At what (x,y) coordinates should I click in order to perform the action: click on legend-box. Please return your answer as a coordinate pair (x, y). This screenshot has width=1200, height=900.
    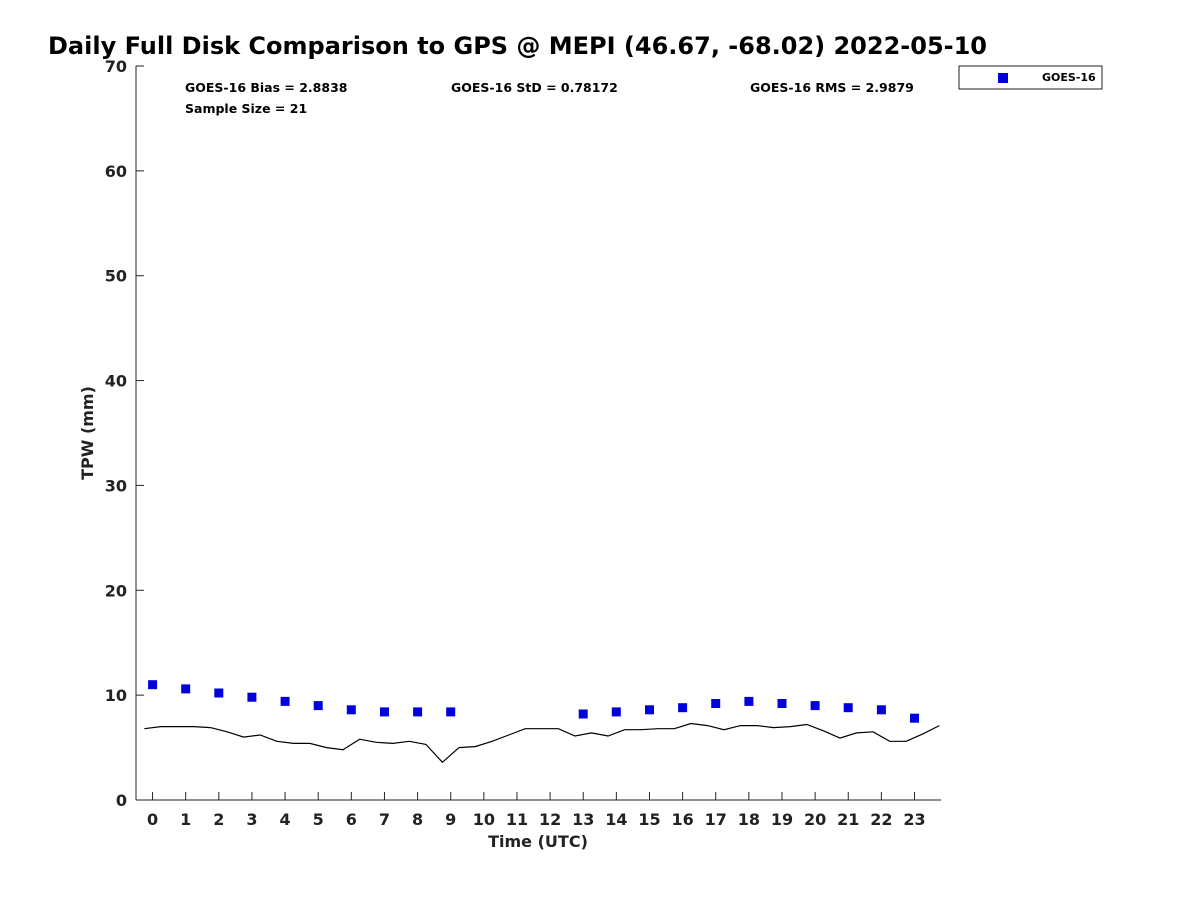
    Looking at the image, I should click on (1030, 77).